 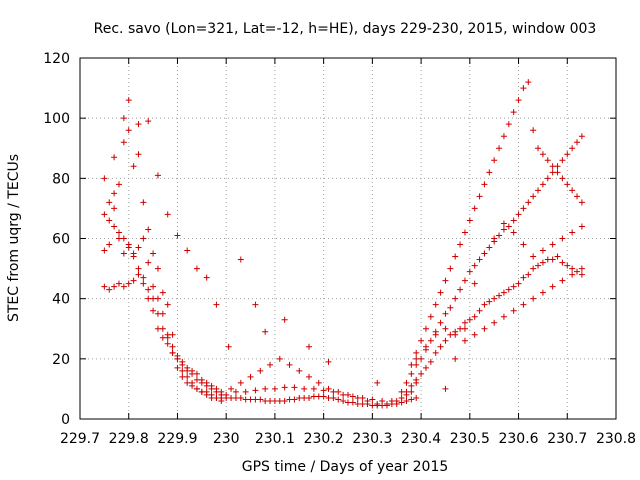 I want to click on x-tick-label: 229.7, so click(x=80, y=439).